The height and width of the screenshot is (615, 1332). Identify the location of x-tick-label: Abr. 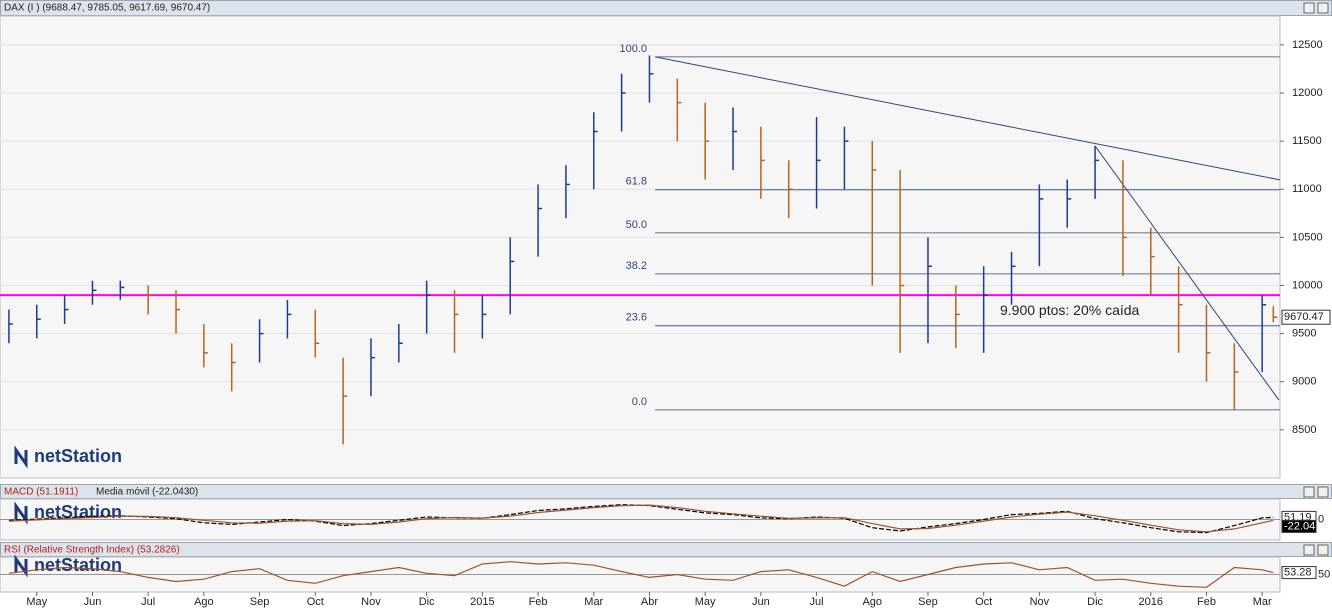
(649, 602).